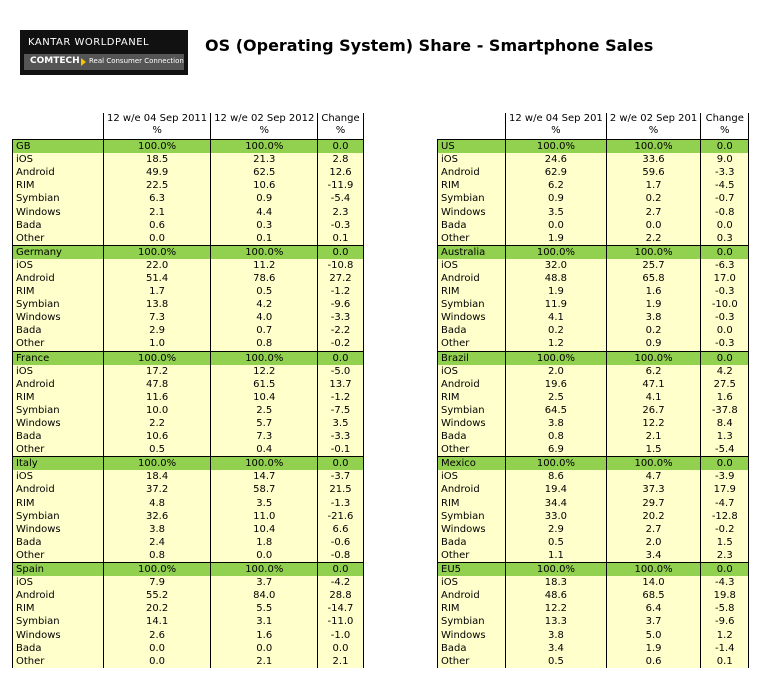  Describe the element at coordinates (653, 384) in the screenshot. I see `value-cell: 47.1` at that location.